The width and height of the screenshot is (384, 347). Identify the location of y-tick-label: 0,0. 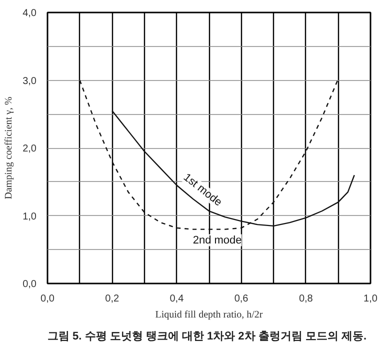
(29, 284).